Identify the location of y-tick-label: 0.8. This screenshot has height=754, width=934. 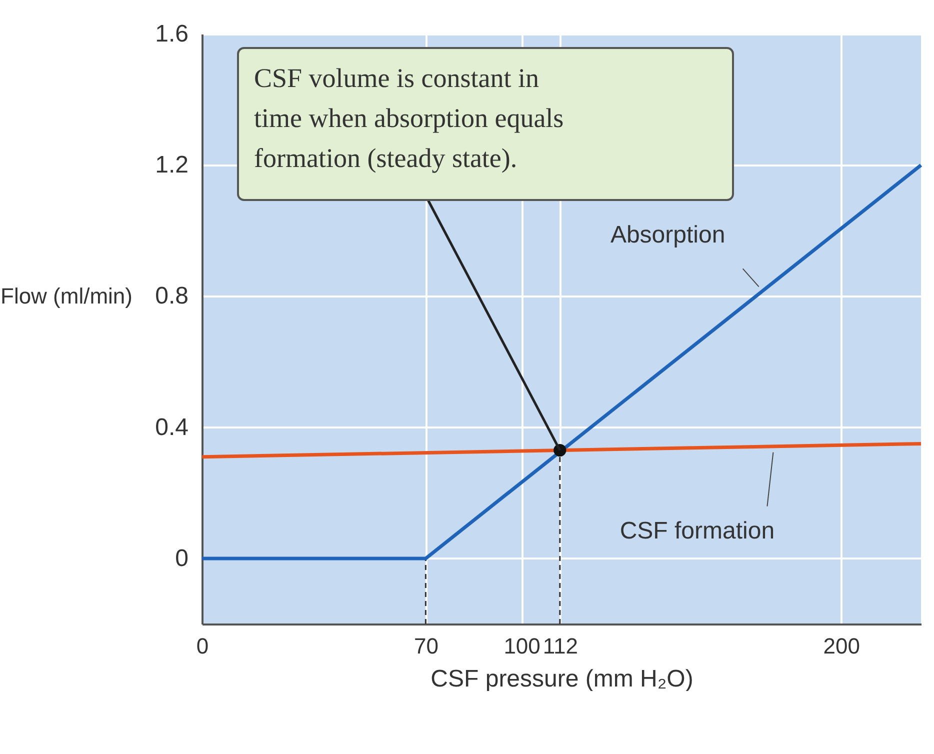
(171, 296).